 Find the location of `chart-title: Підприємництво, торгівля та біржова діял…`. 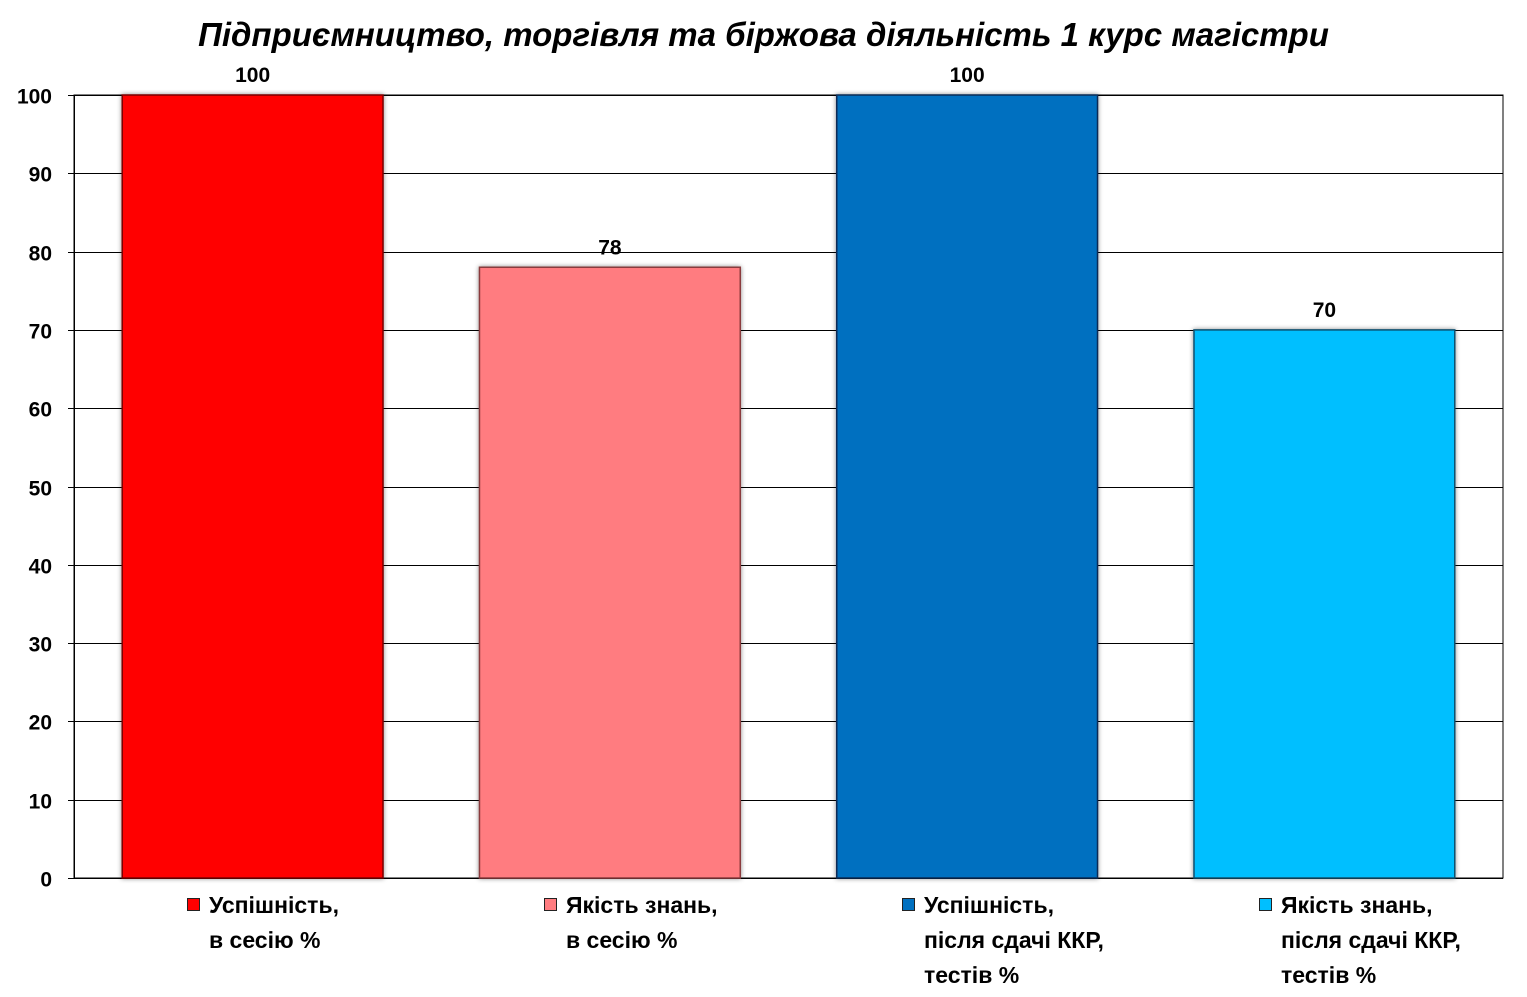

chart-title: Підприємництво, торгівля та біржова діял… is located at coordinates (763, 34).